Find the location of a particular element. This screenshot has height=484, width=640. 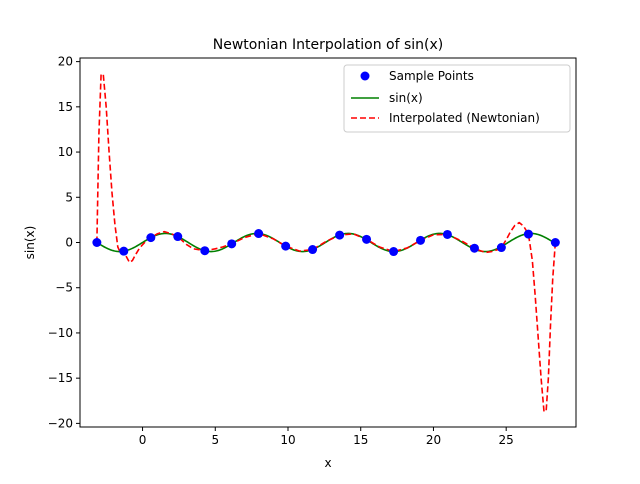

y-tick-label: 10 is located at coordinates (65, 152).